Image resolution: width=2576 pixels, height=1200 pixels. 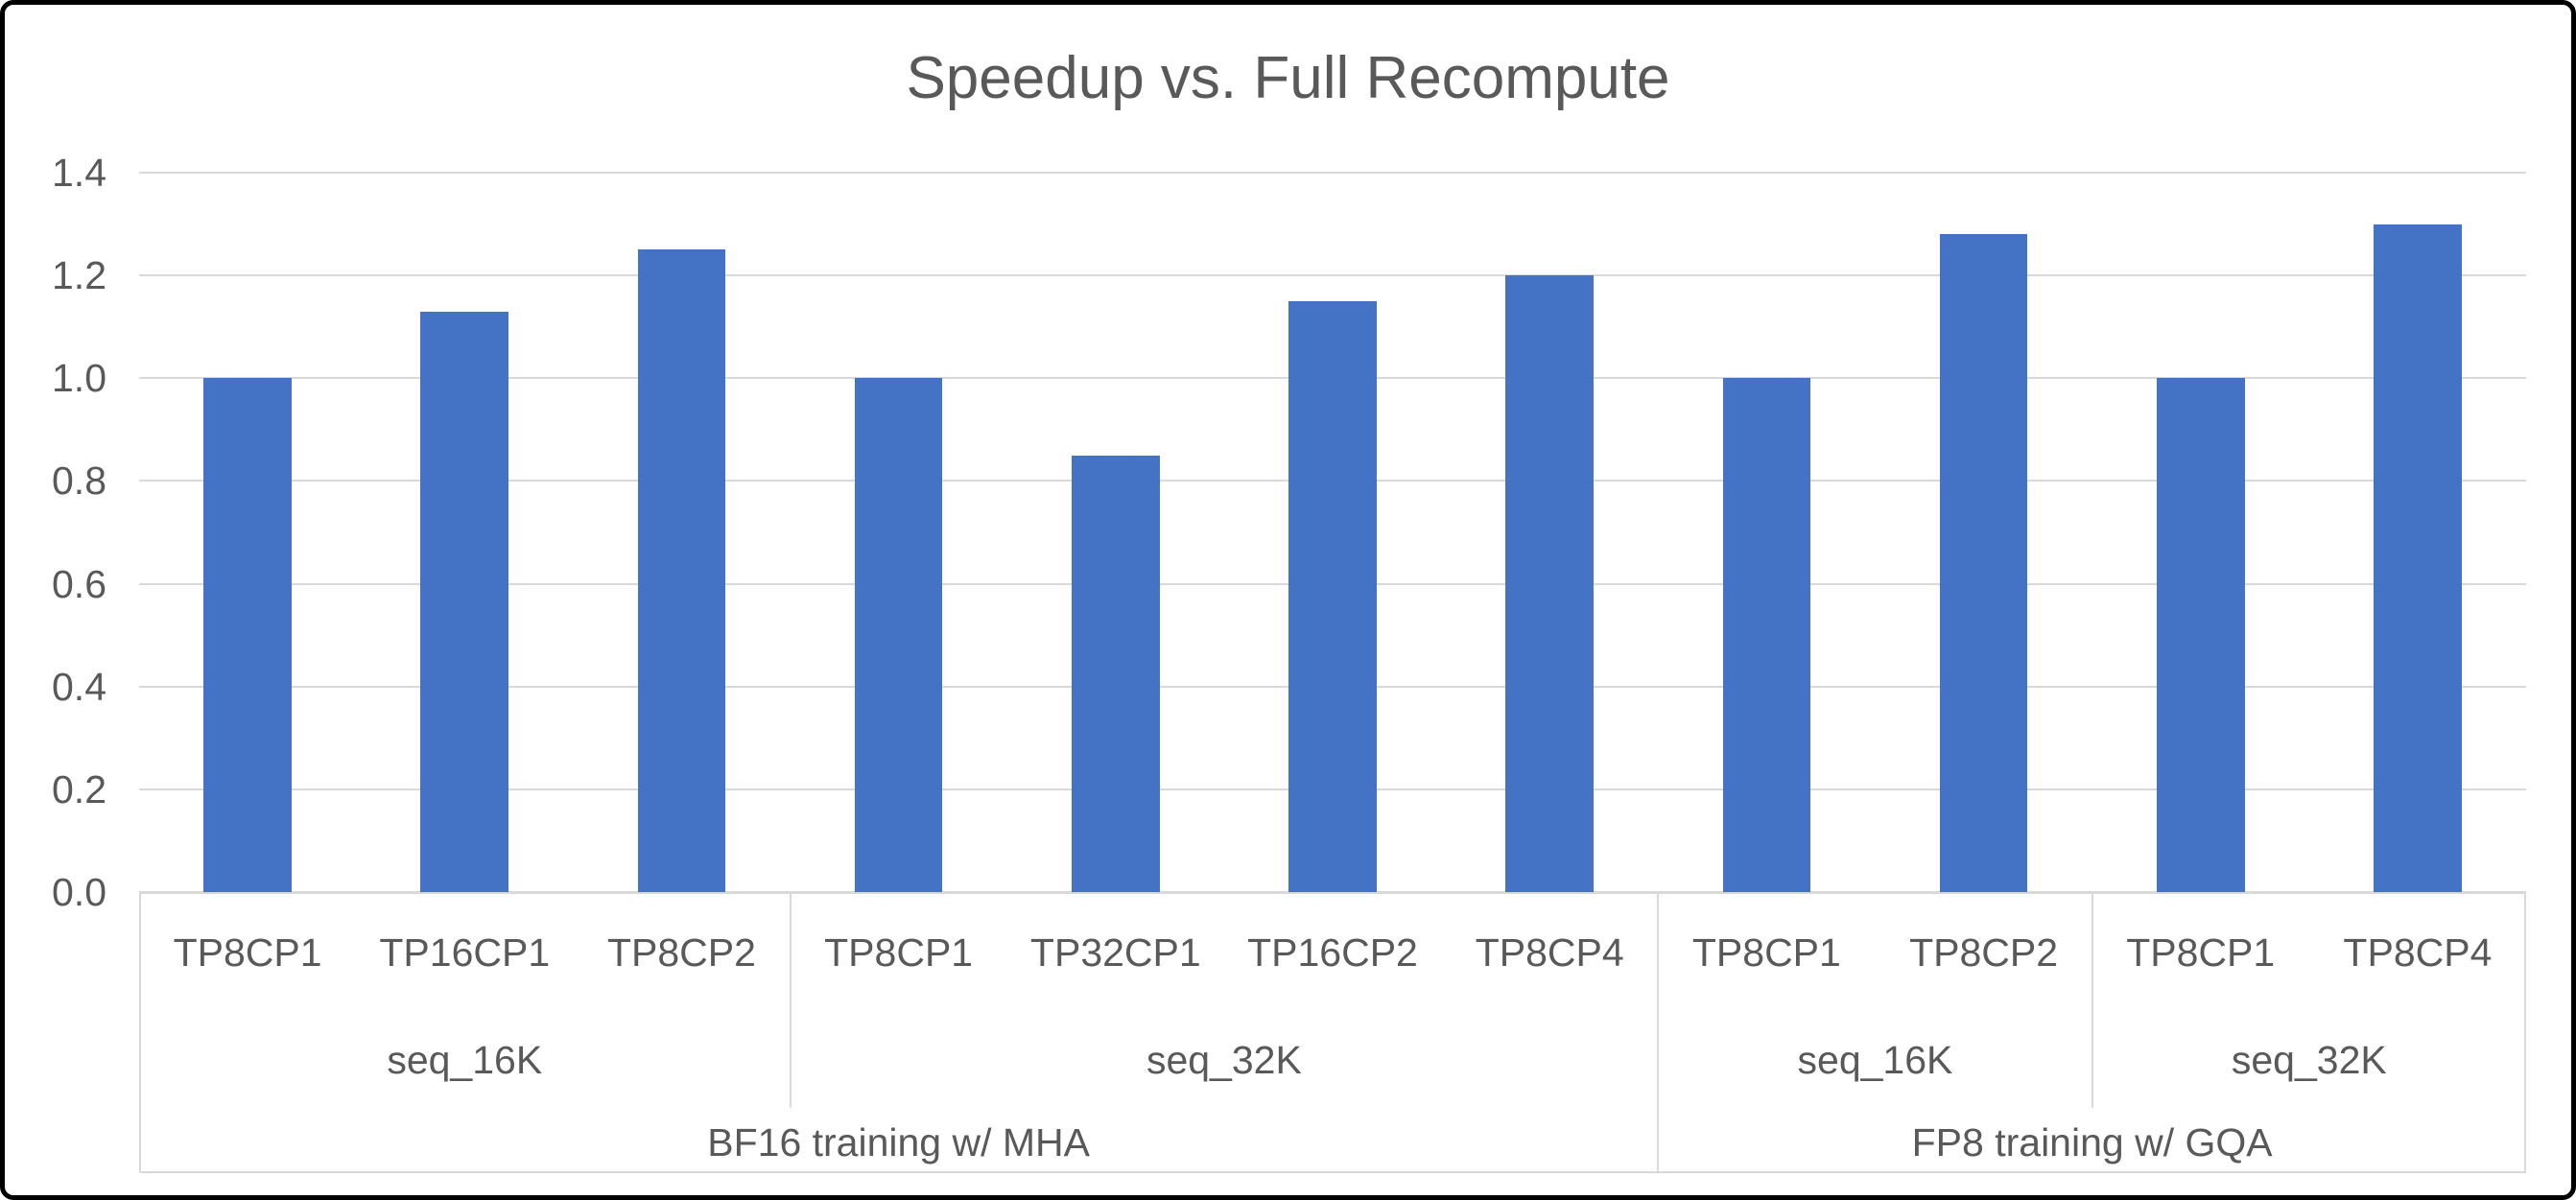 I want to click on y-tick-label: 0.6, so click(x=79, y=584).